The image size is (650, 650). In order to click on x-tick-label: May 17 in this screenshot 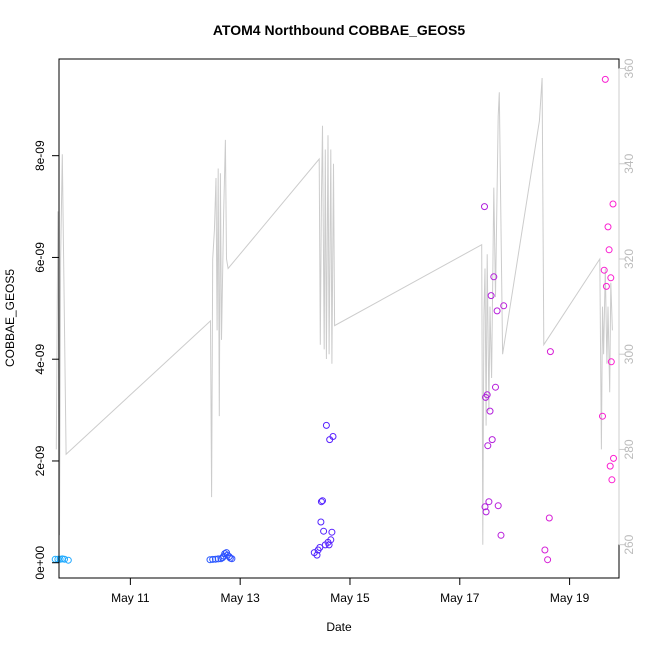, I will do `click(460, 598)`.